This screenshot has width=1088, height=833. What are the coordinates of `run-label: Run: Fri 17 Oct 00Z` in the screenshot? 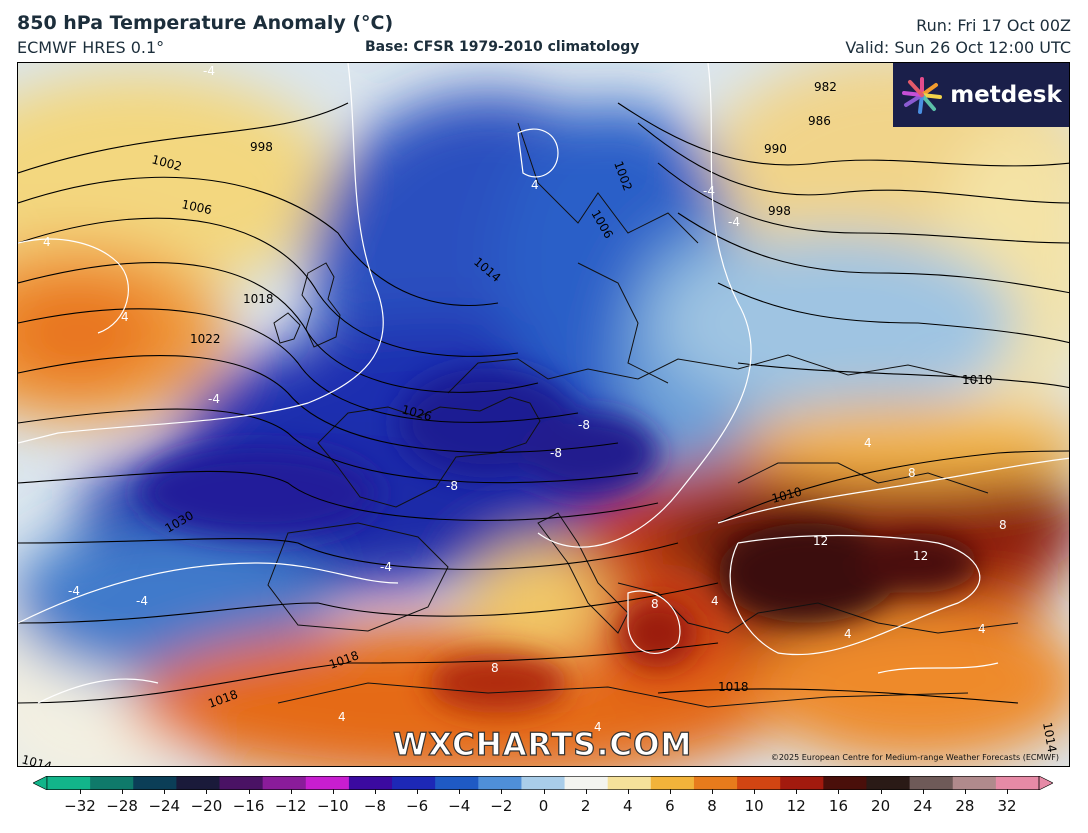 It's located at (993, 25).